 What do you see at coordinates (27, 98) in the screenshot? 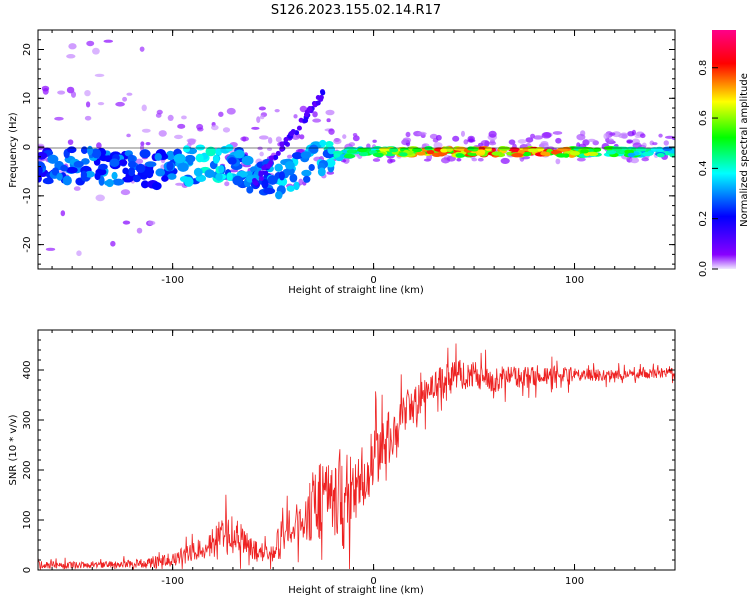
I see `y-tick-label: 10` at bounding box center [27, 98].